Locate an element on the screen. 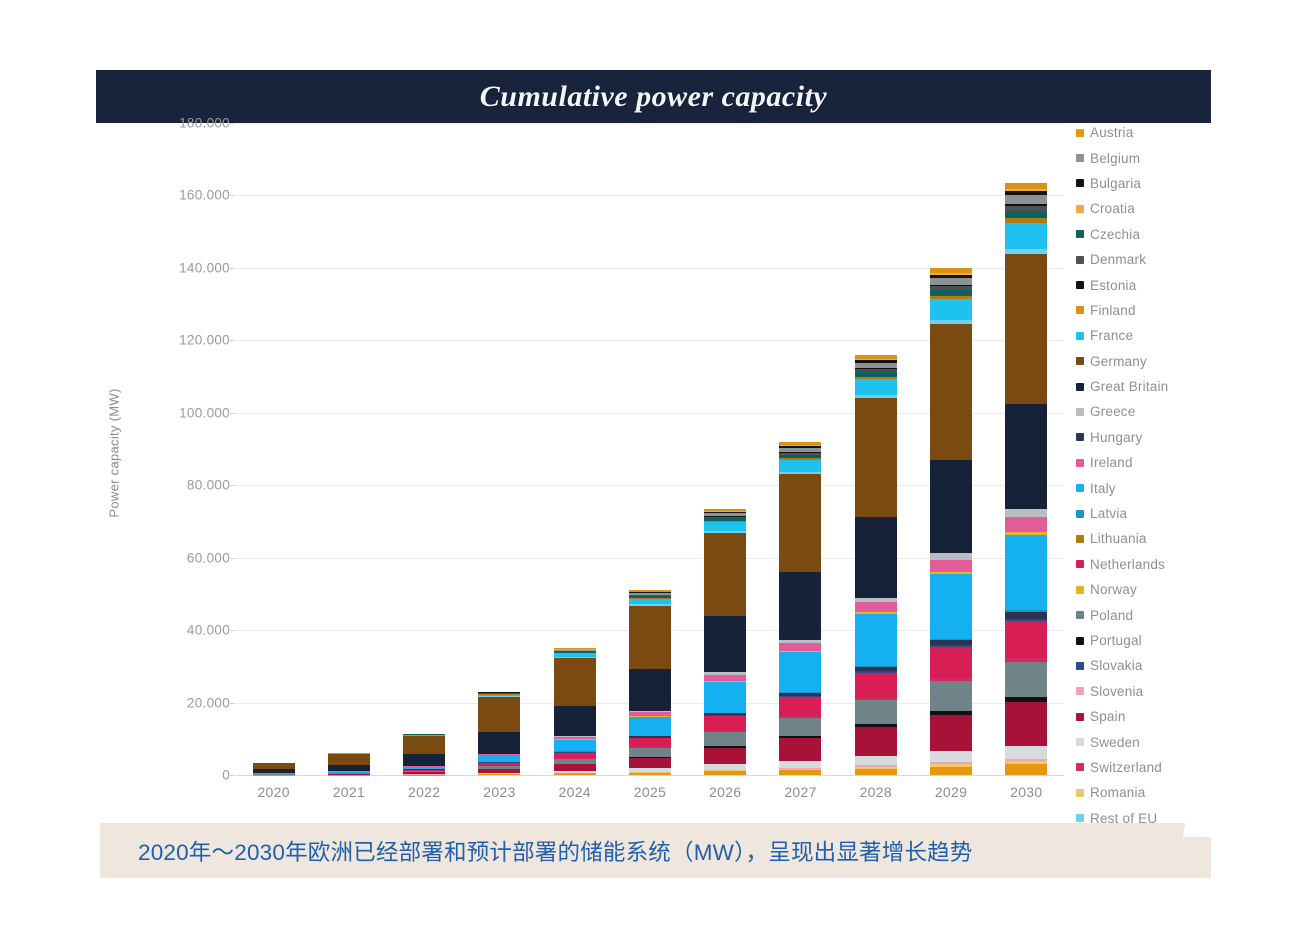 The width and height of the screenshot is (1296, 942). bar-segment-switzerland is located at coordinates (1026, 660).